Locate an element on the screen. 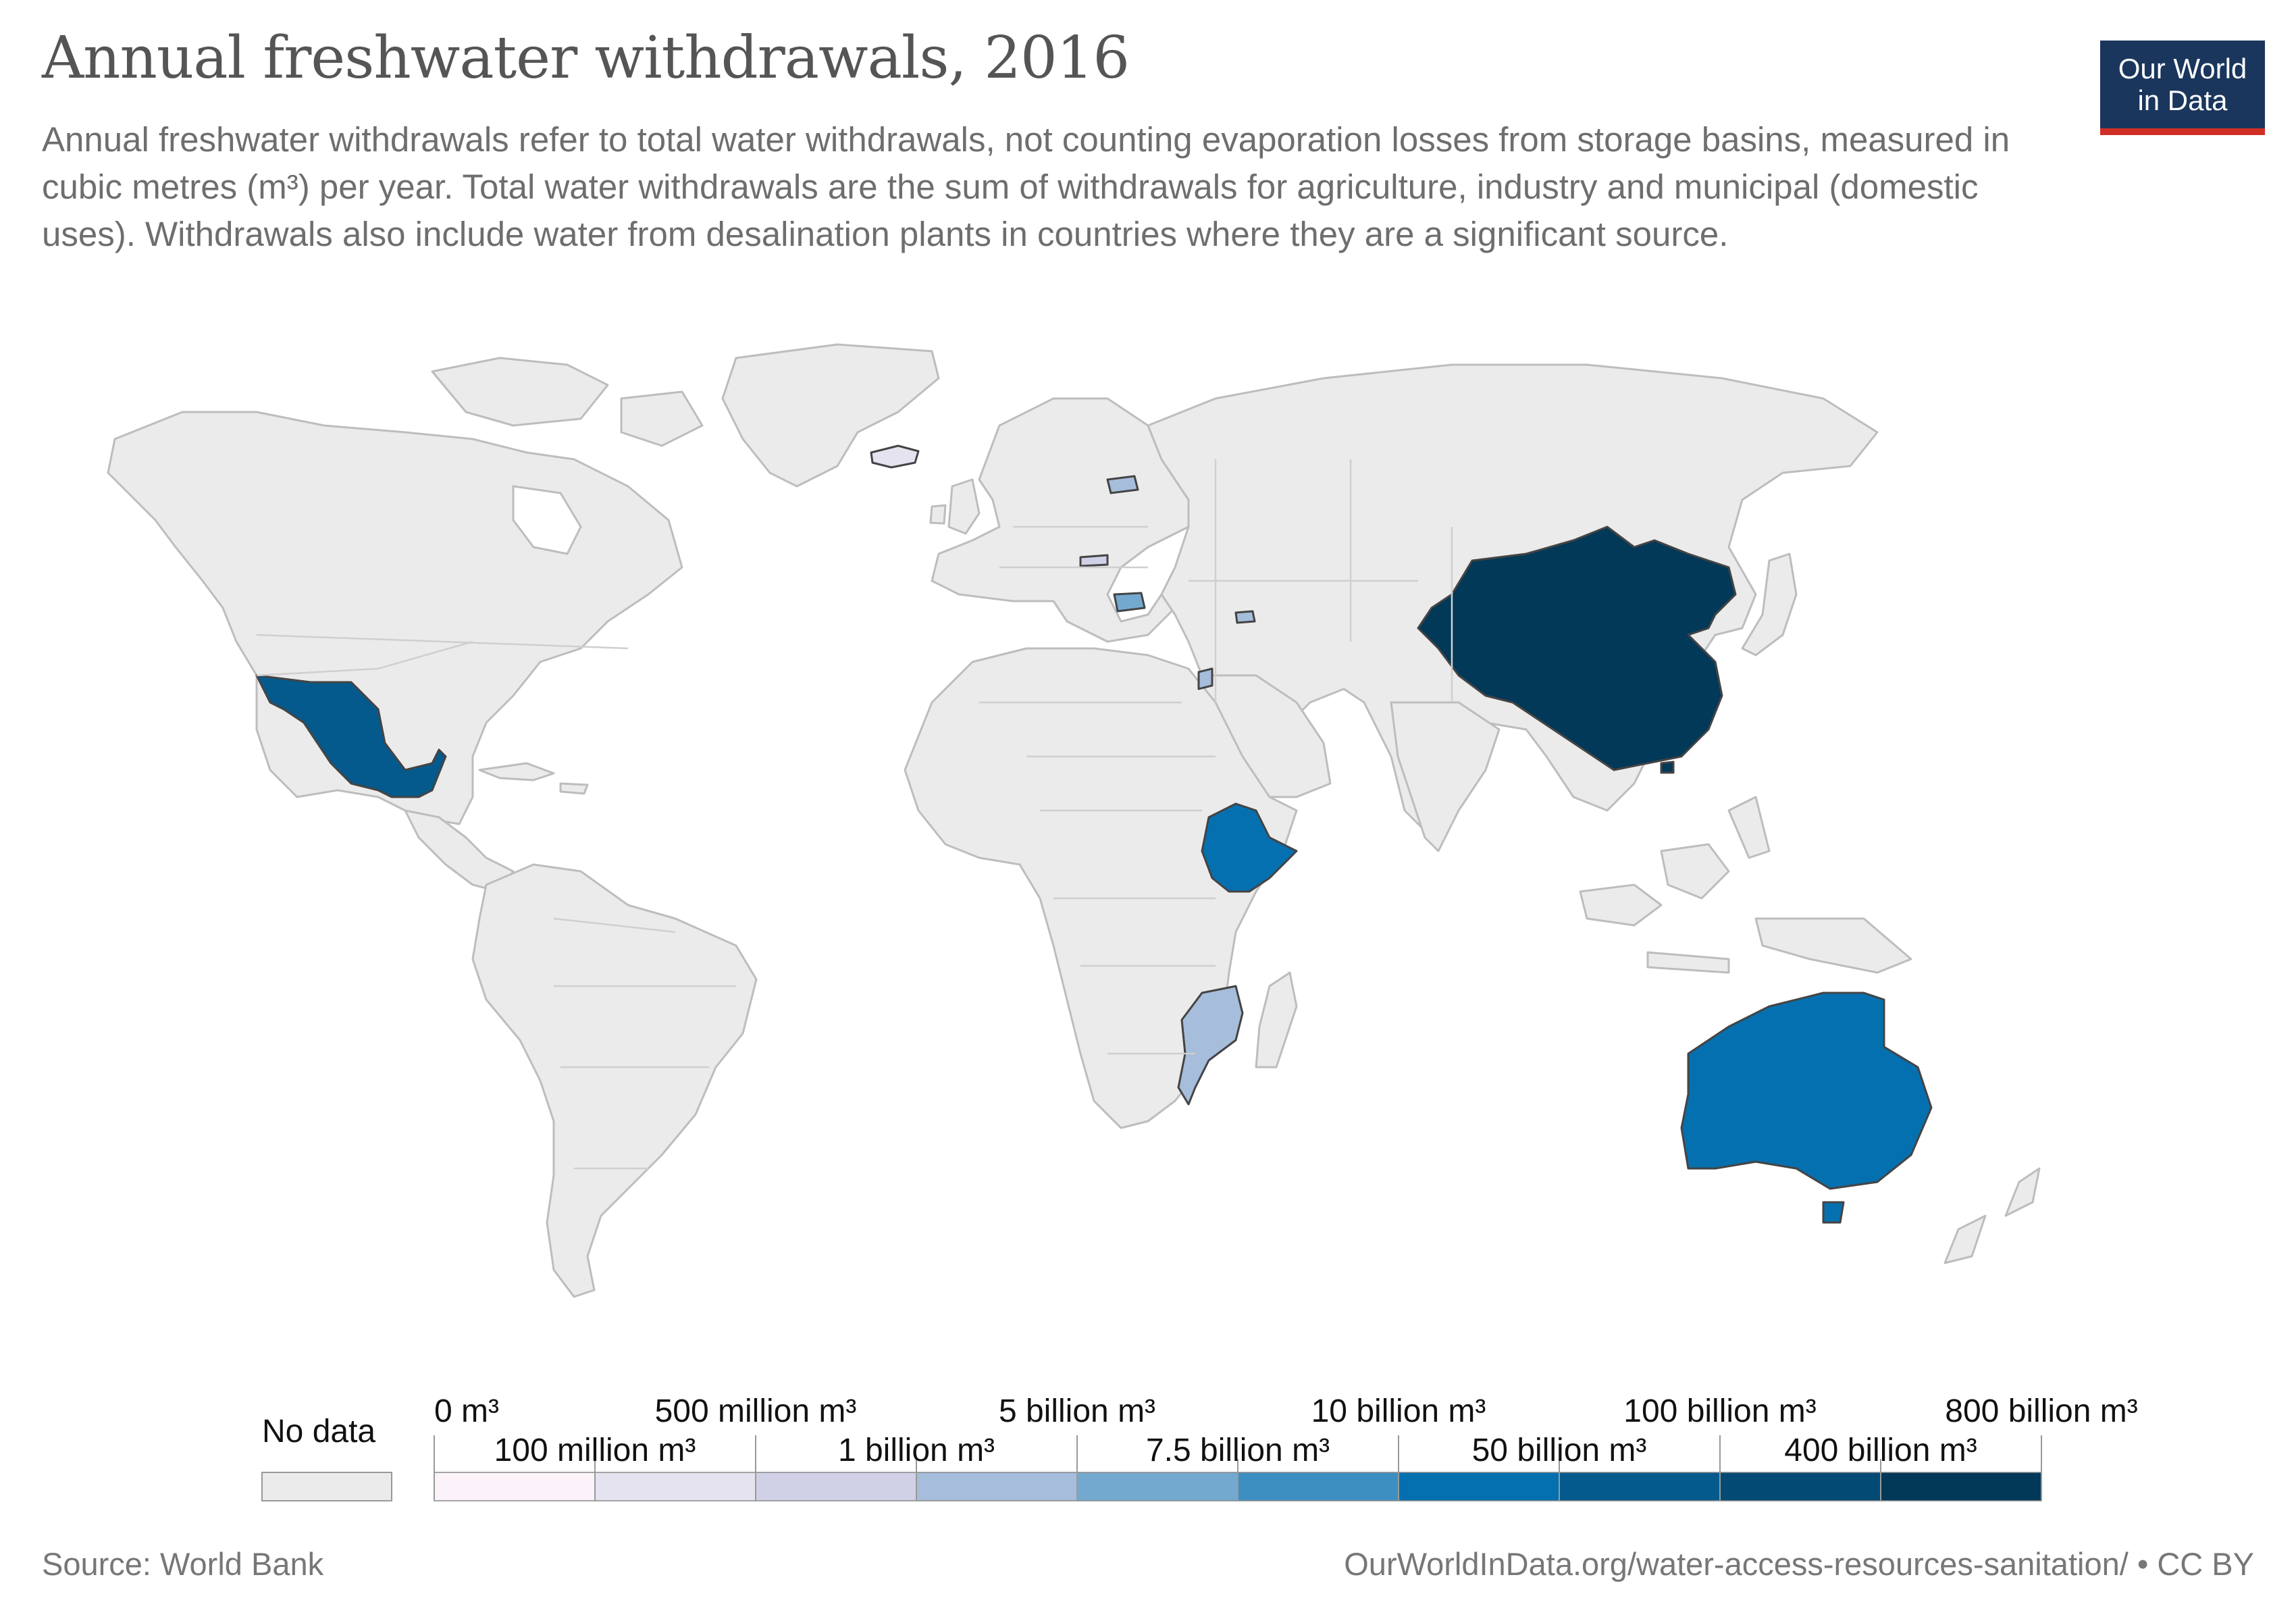 The width and height of the screenshot is (2296, 1621). greenland is located at coordinates (831, 415).